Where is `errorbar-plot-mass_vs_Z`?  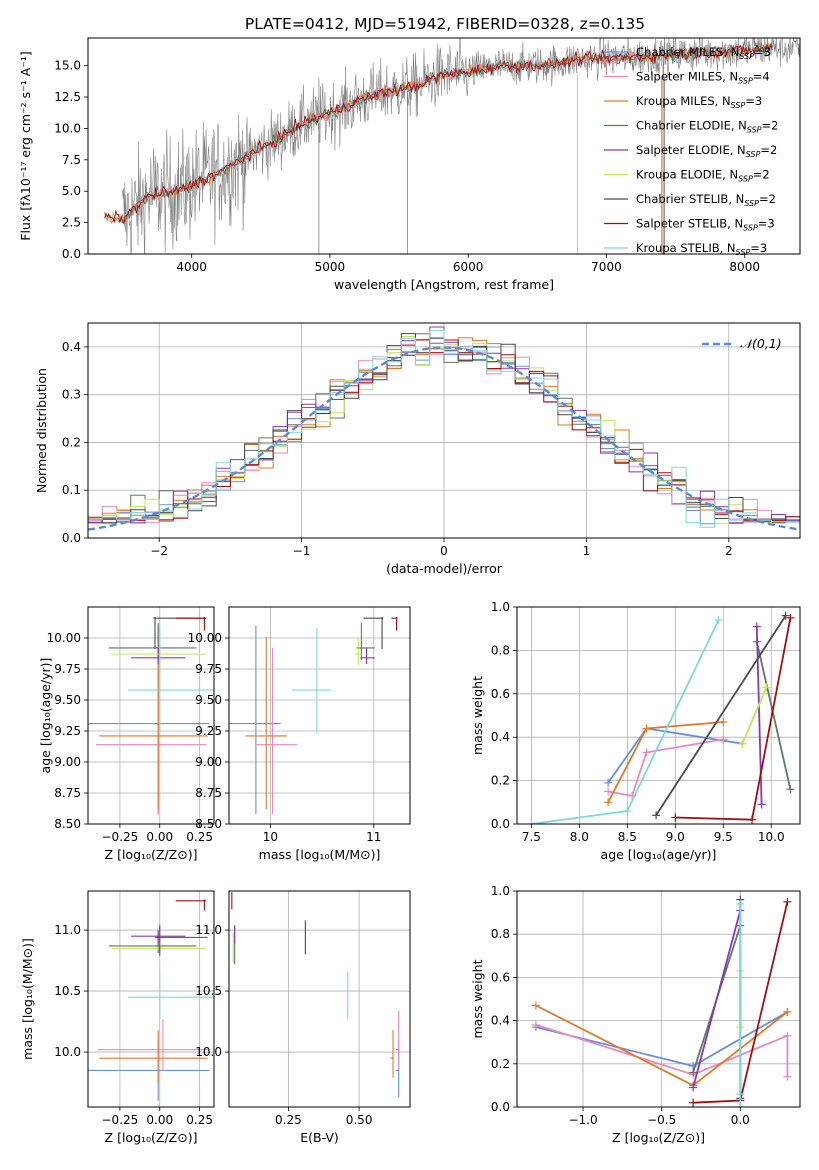 errorbar-plot-mass_vs_Z is located at coordinates (151, 1000).